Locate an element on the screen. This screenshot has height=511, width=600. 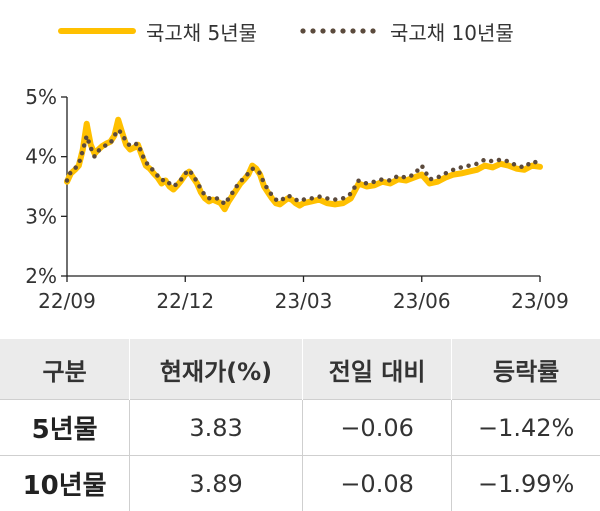
table-row: 10년물 3.89 −0.08 −1.99% is located at coordinates (300, 483).